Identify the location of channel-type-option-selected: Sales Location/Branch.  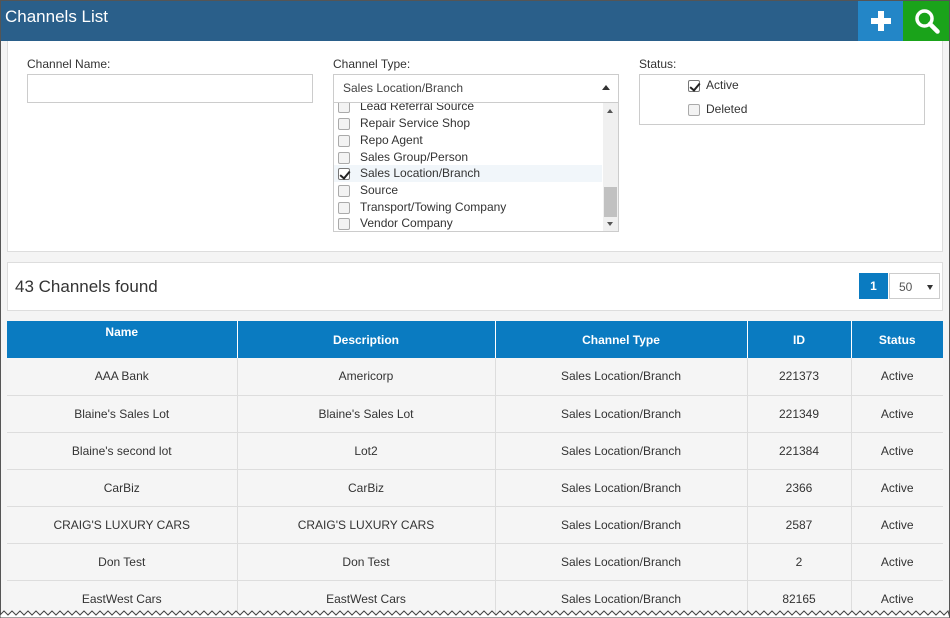
(468, 173).